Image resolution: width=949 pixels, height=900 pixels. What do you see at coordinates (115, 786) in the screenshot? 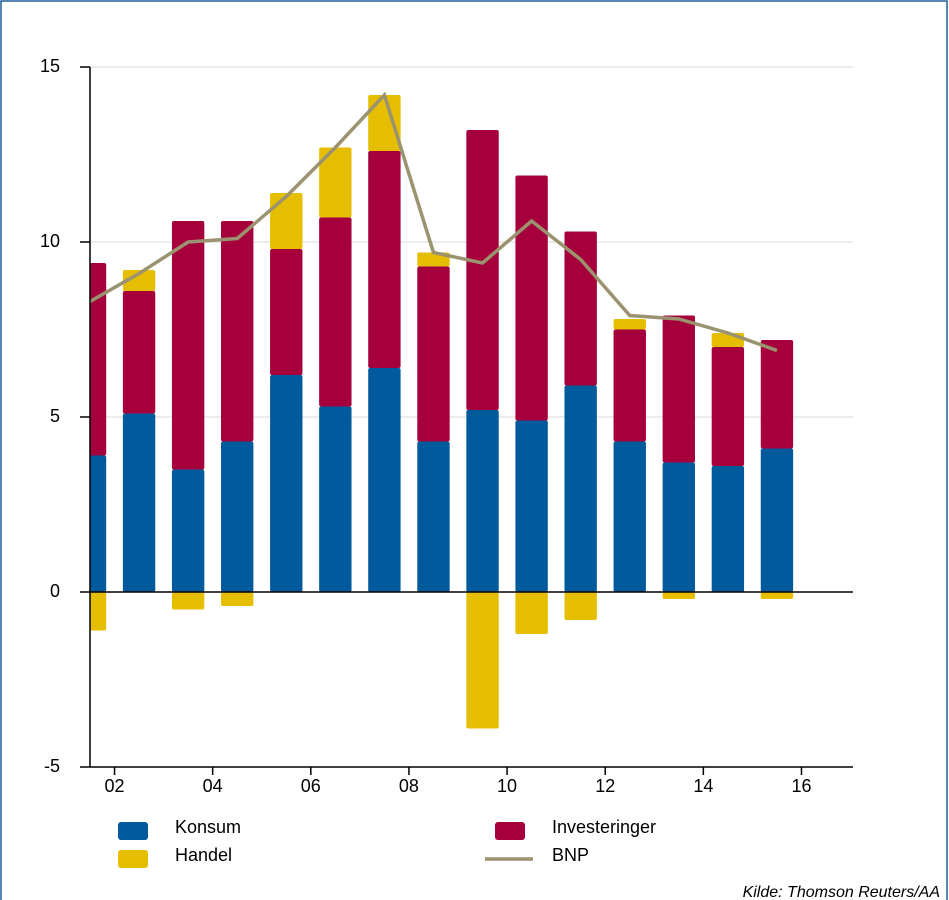
I see `x-tick-label: 02` at bounding box center [115, 786].